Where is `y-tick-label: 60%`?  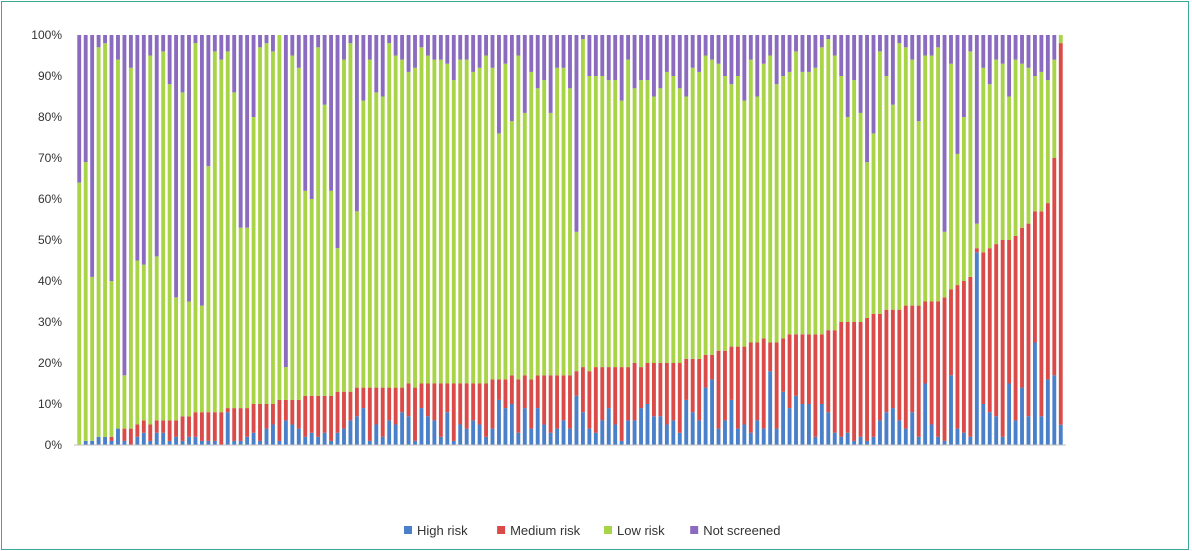
y-tick-label: 60% is located at coordinates (50, 199).